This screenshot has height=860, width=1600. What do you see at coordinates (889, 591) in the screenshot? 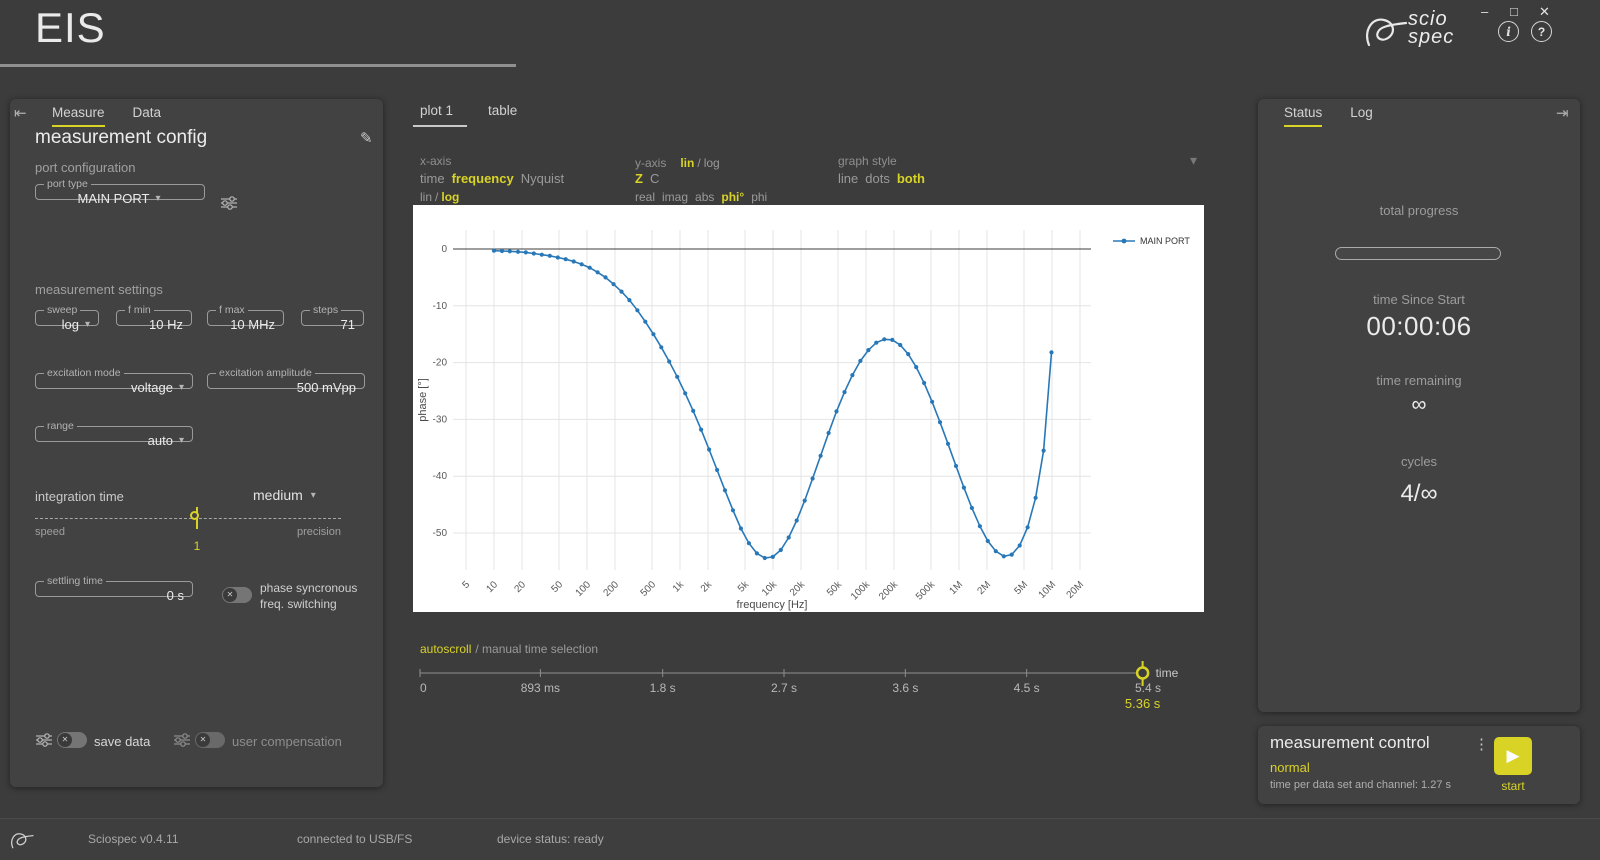
I see `svg-text: 200k` at bounding box center [889, 591].